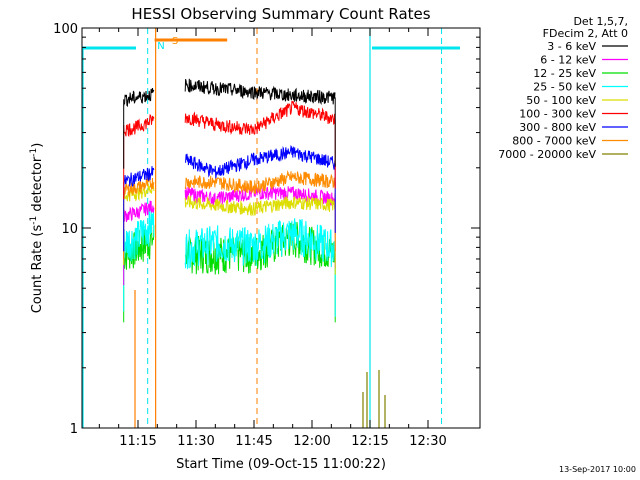 Image resolution: width=640 pixels, height=480 pixels. Describe the element at coordinates (561, 100) in the screenshot. I see `legend-label: 50 - 100 keV` at that location.